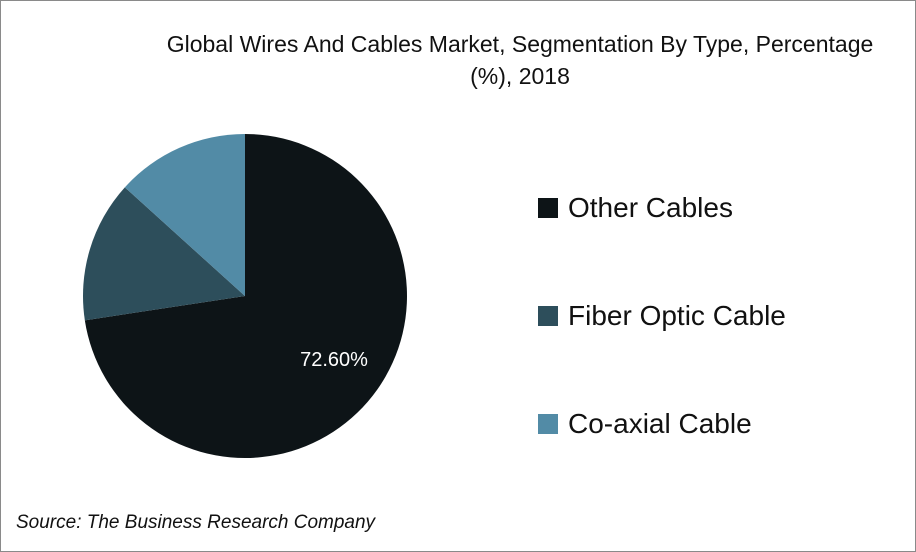 Image resolution: width=916 pixels, height=552 pixels. What do you see at coordinates (677, 315) in the screenshot?
I see `legend-label: Fiber Optic Cable` at bounding box center [677, 315].